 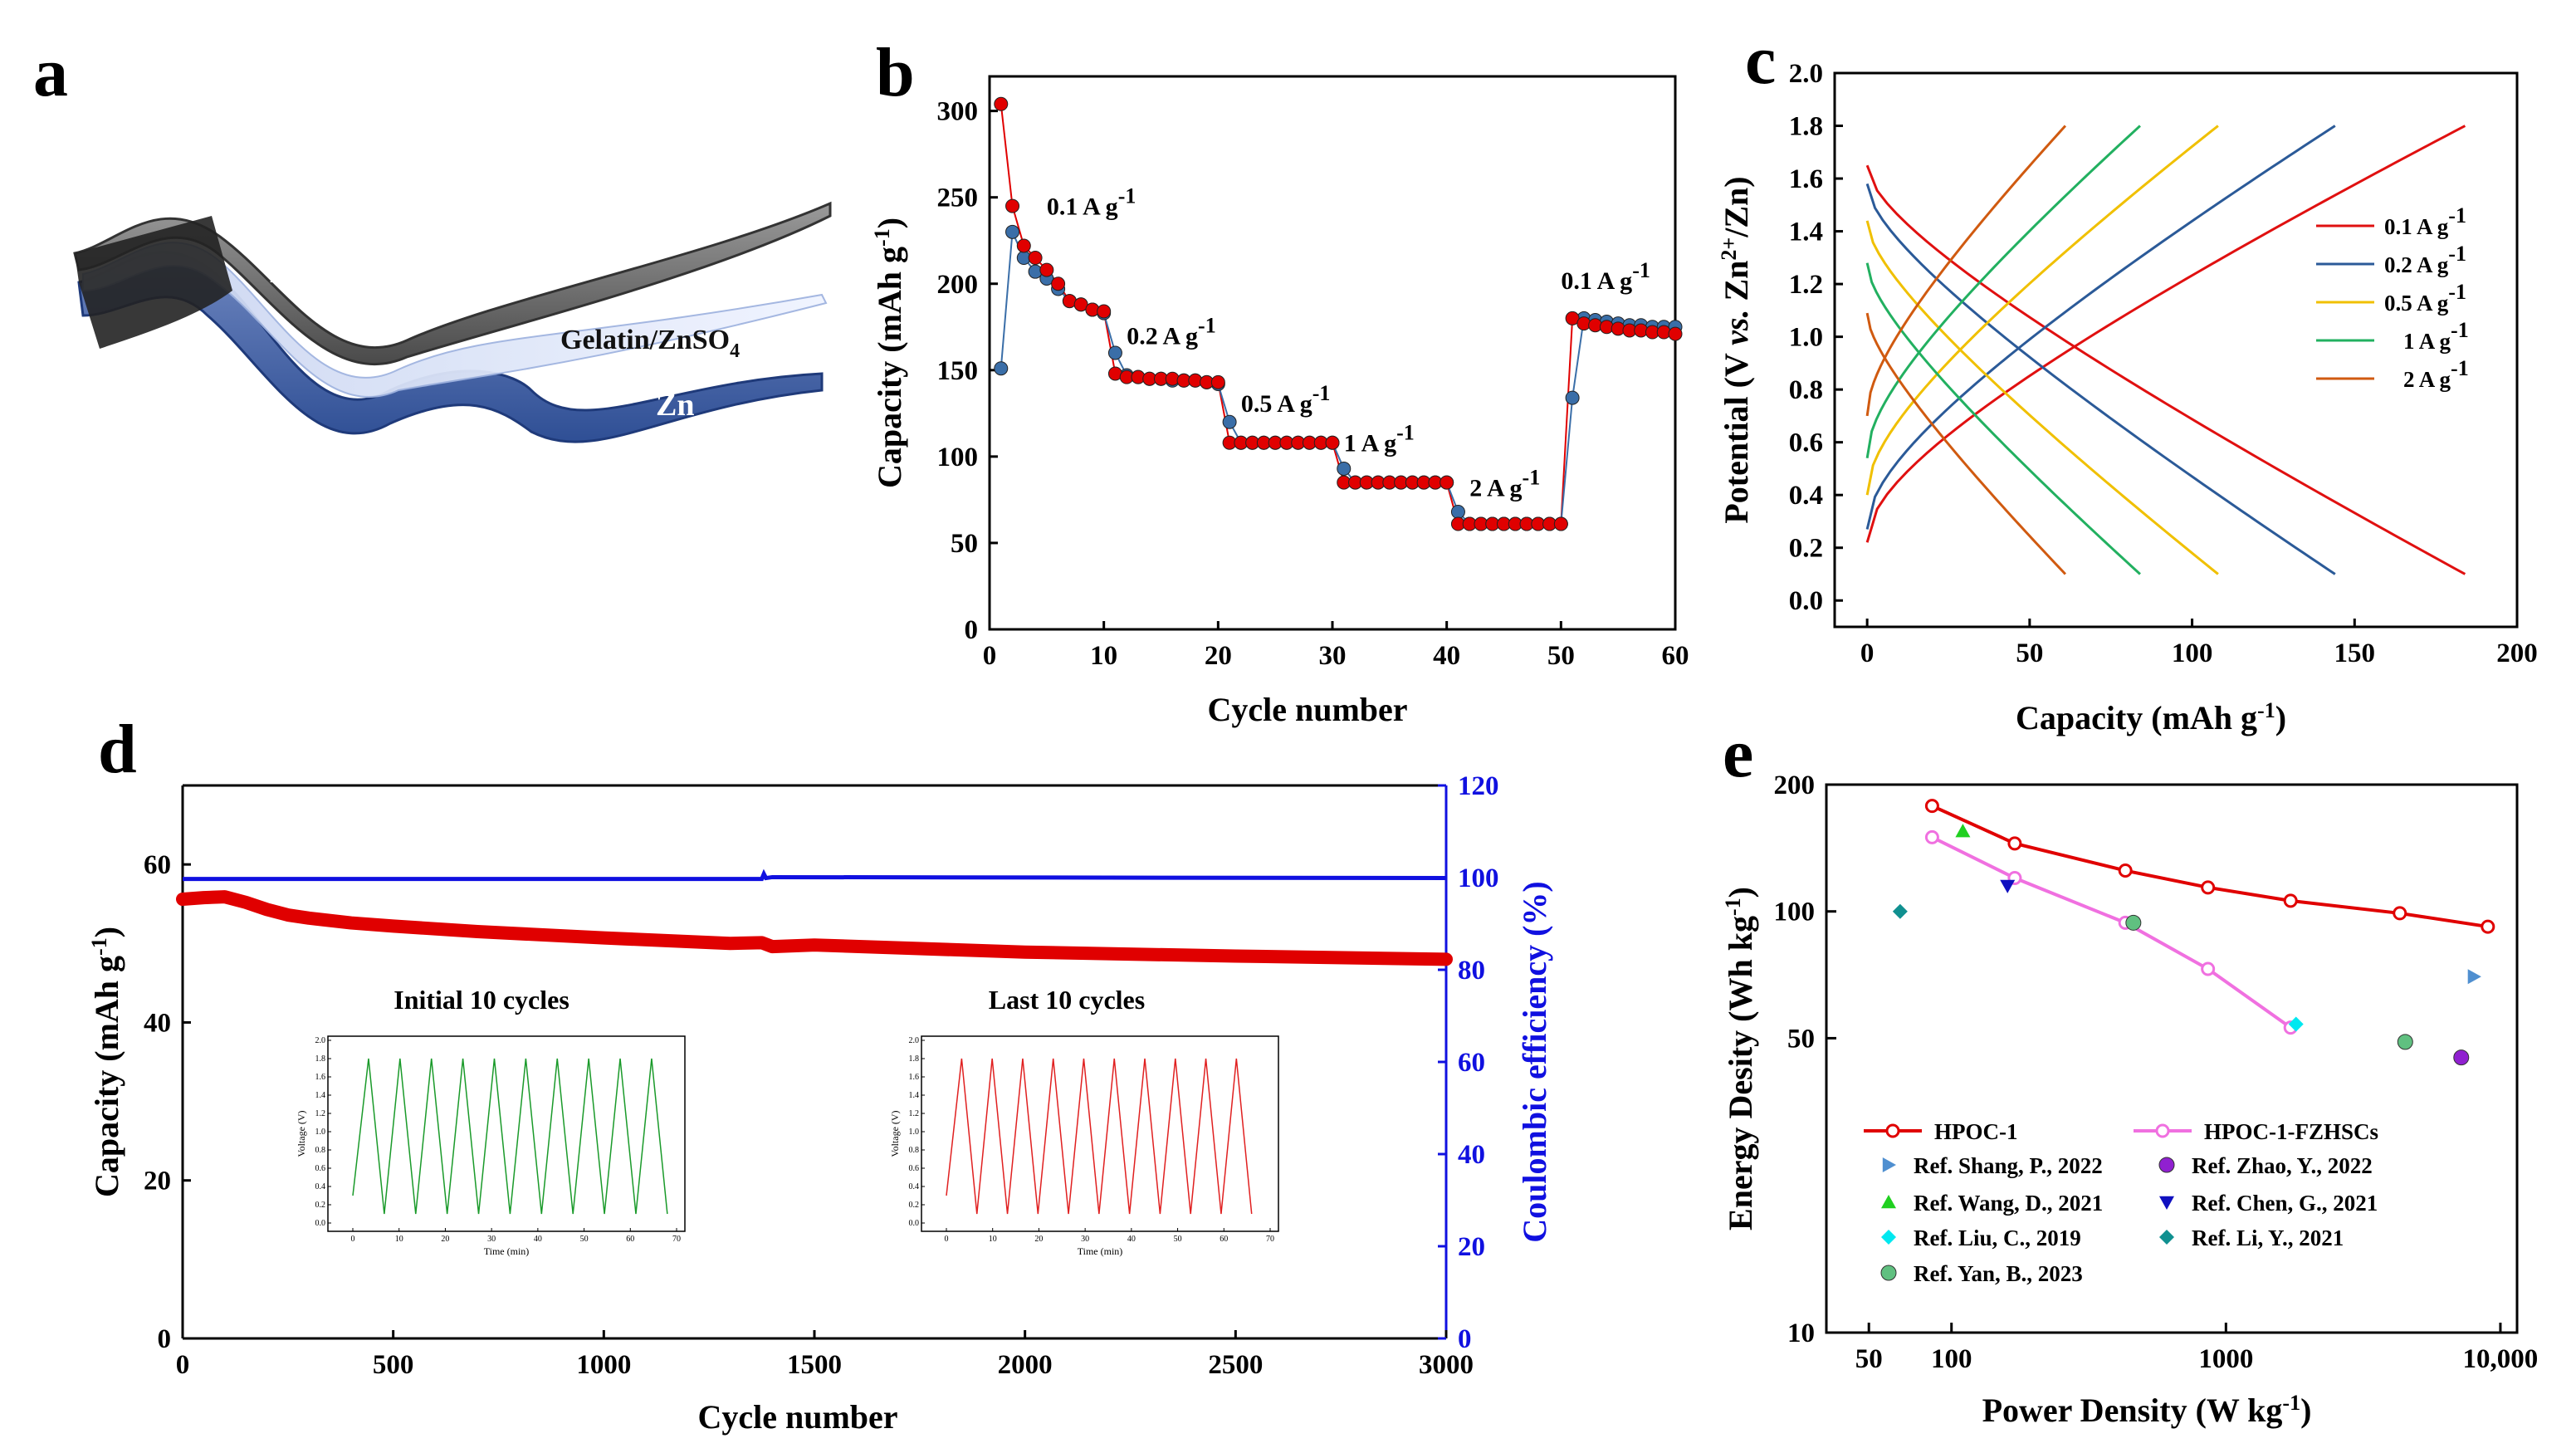 What do you see at coordinates (735, 351) in the screenshot?
I see `label-gelatin-sub: 4` at bounding box center [735, 351].